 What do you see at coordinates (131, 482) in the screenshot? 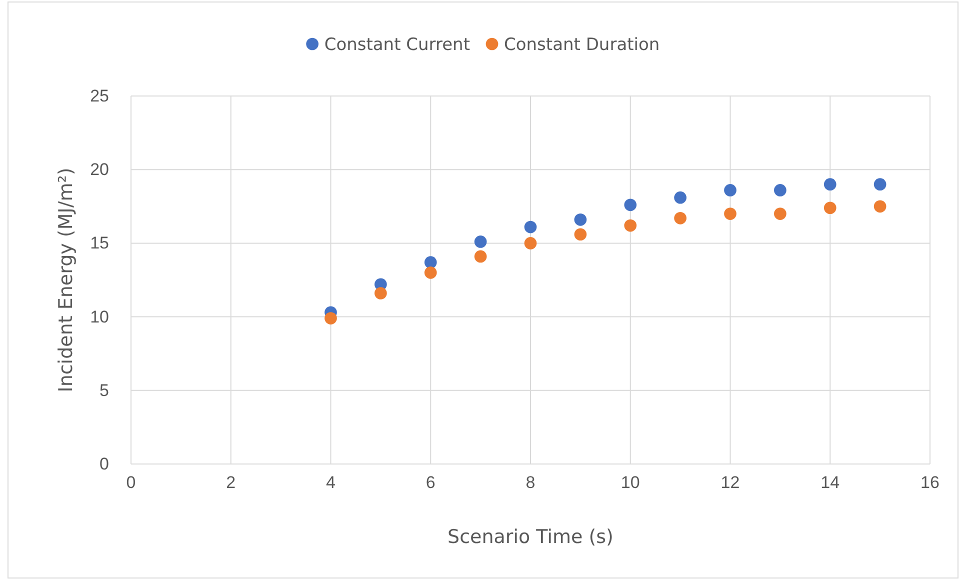
I see `x-tick-label: 0` at bounding box center [131, 482].